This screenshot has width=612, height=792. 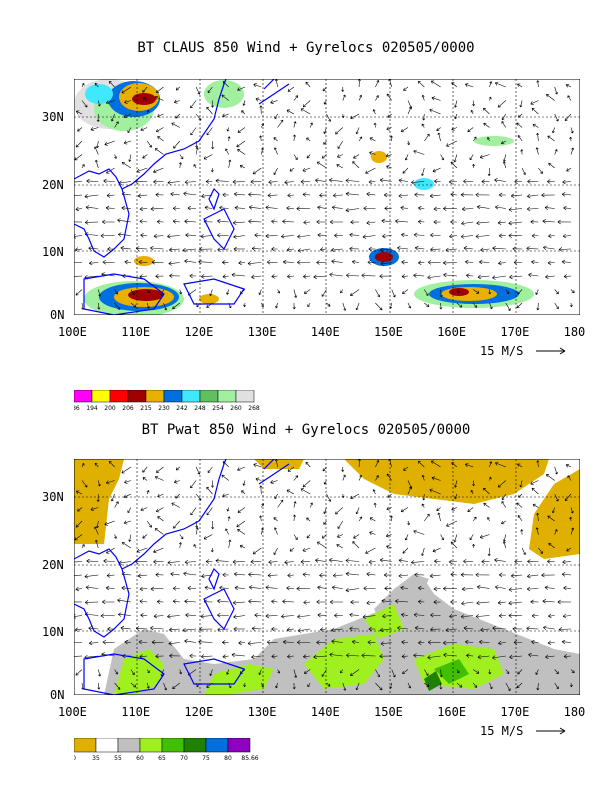 What do you see at coordinates (306, 430) in the screenshot?
I see `bottom-panel-title: BT Pwat 850 Wind + Gyrelocs 020505/0000` at bounding box center [306, 430].